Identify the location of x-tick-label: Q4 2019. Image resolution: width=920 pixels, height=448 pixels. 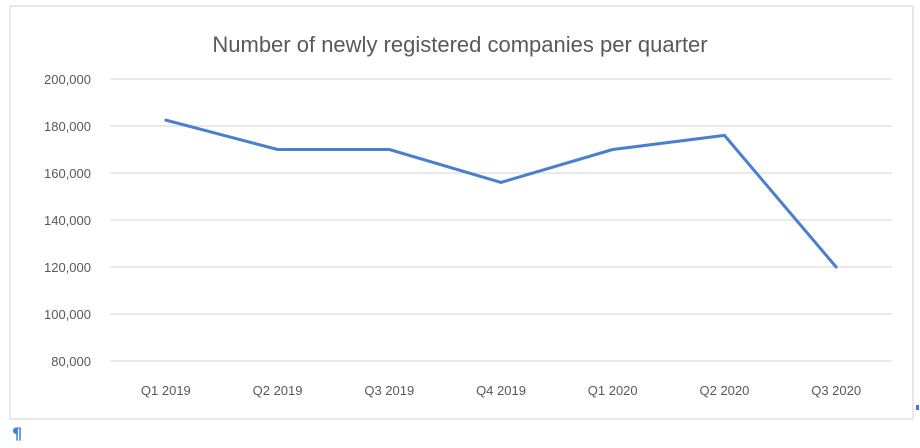
(501, 390).